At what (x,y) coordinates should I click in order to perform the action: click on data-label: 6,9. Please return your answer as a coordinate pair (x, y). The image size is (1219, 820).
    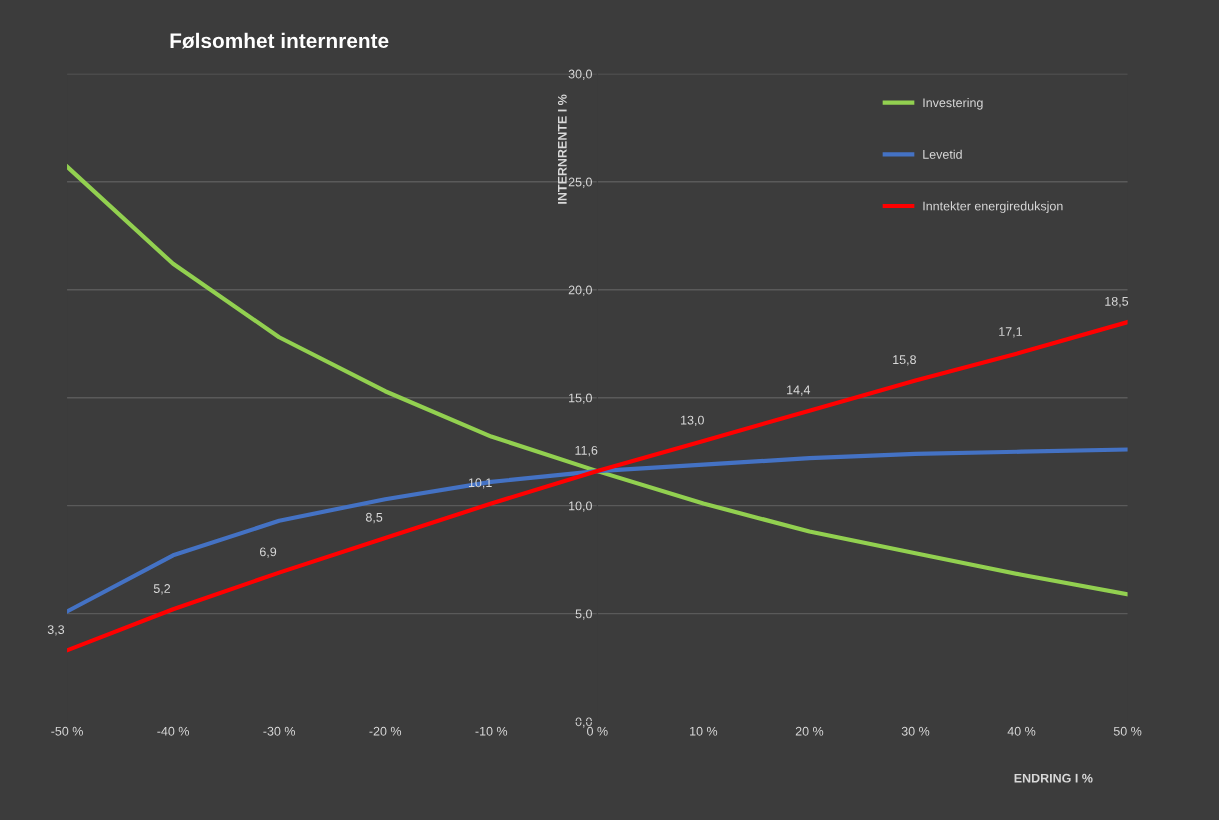
    Looking at the image, I should click on (268, 552).